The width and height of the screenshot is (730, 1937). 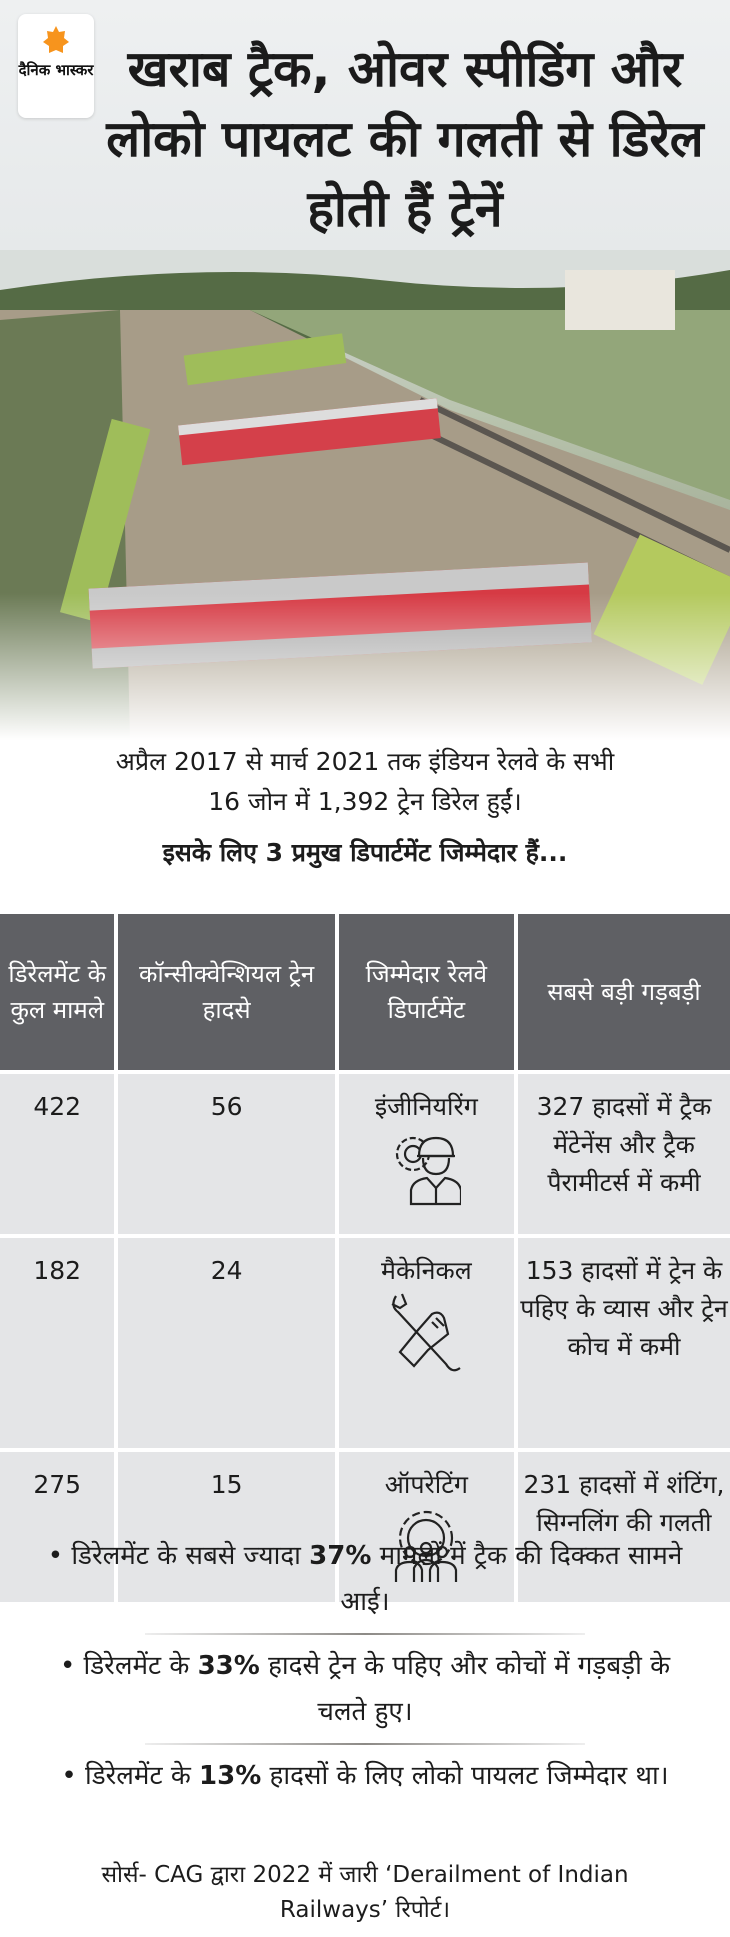 What do you see at coordinates (426, 992) in the screenshot?
I see `header-department: जिम्मेदार रेलवे डिपार्टमेंट` at bounding box center [426, 992].